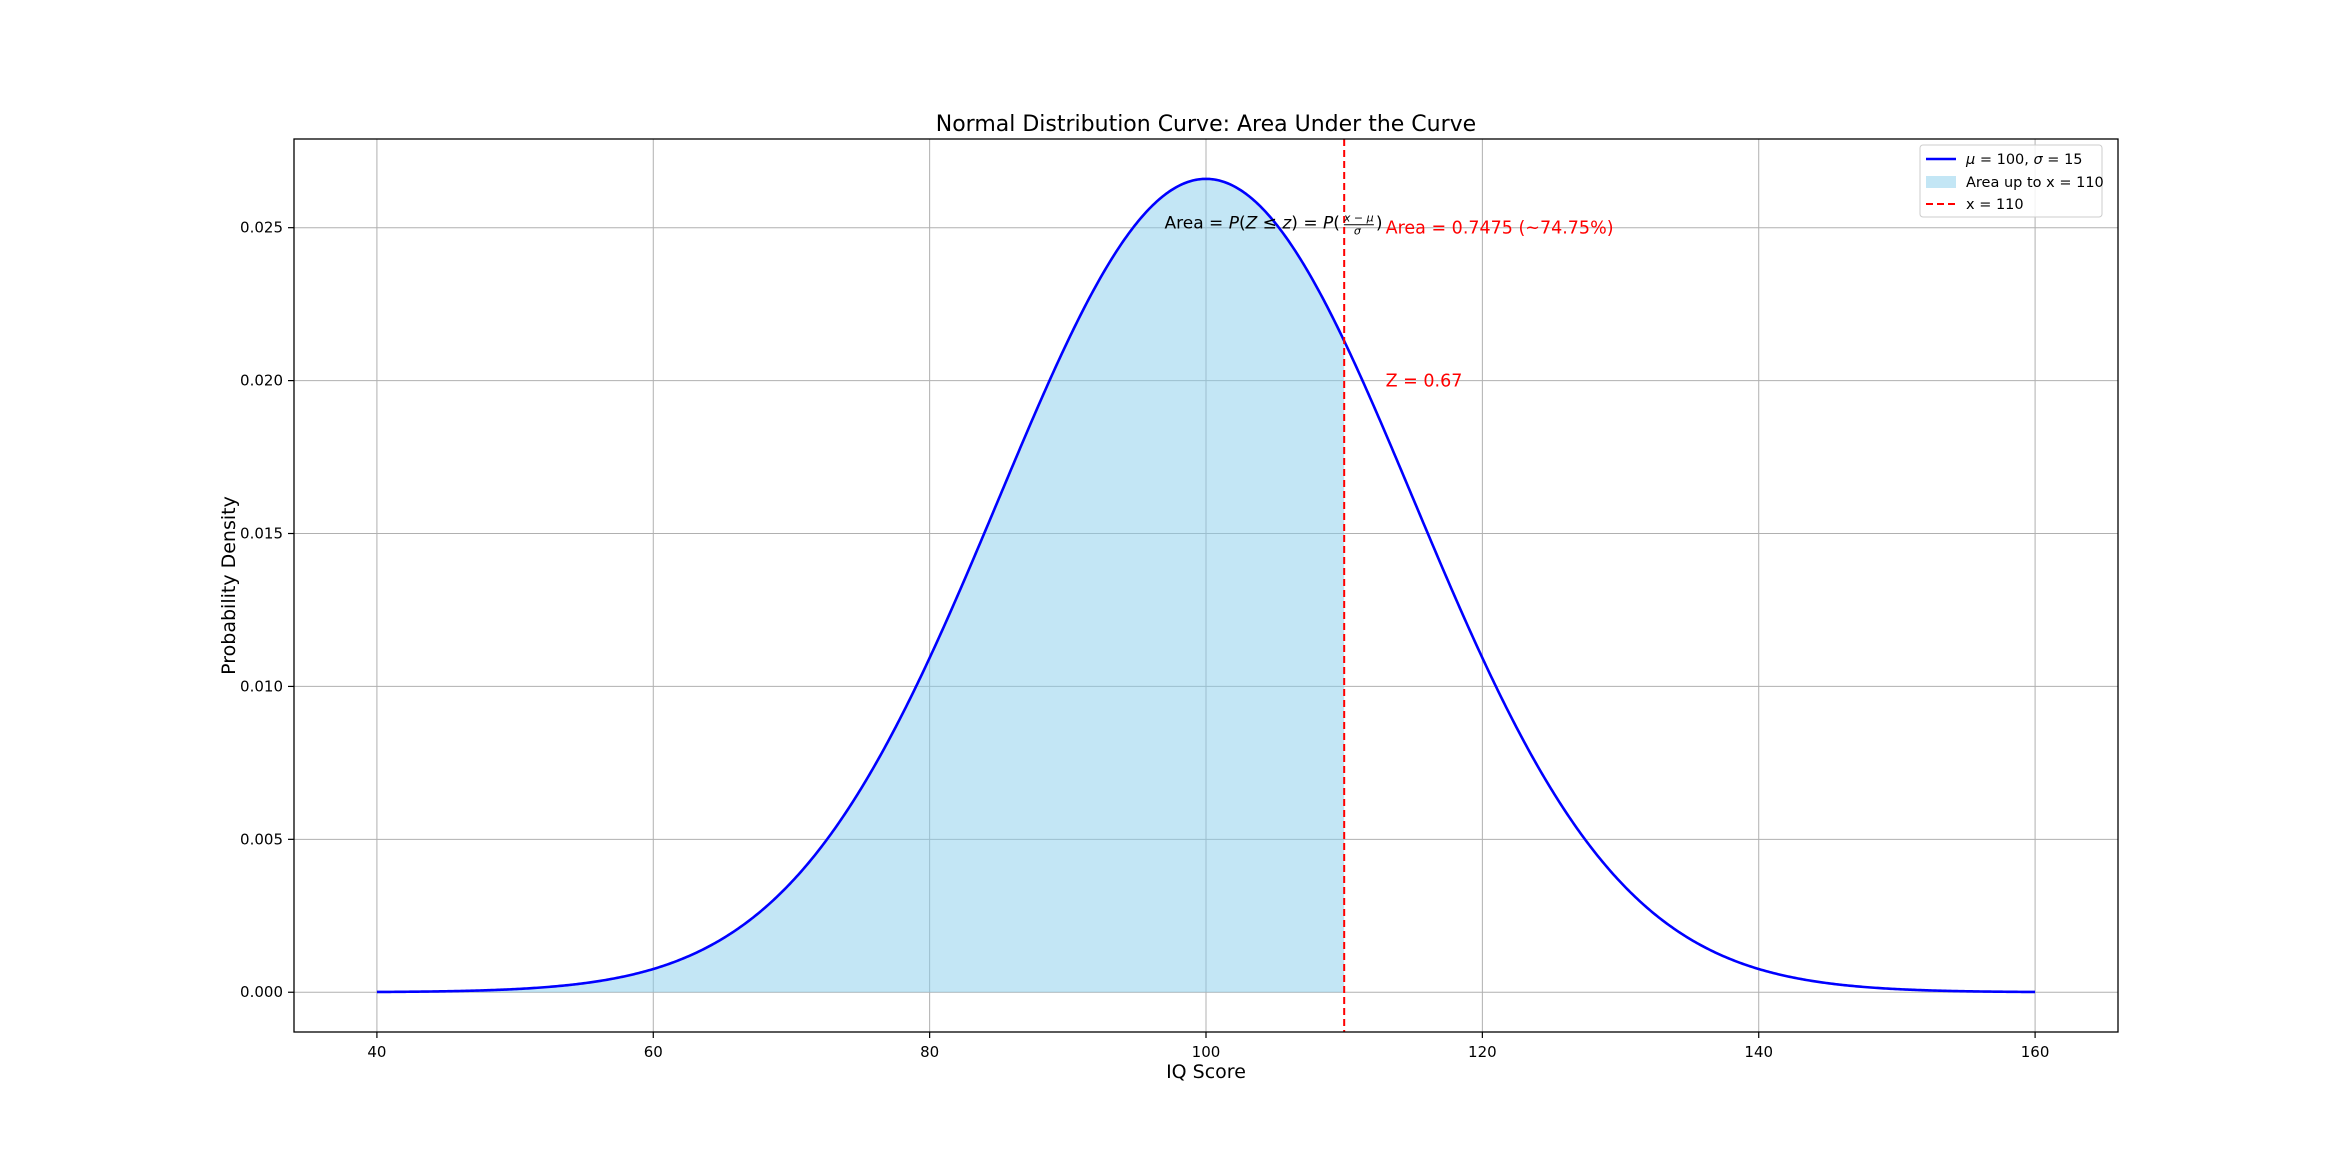 Image resolution: width=2336 pixels, height=1151 pixels. I want to click on y-tick-label: 0.015, so click(261, 534).